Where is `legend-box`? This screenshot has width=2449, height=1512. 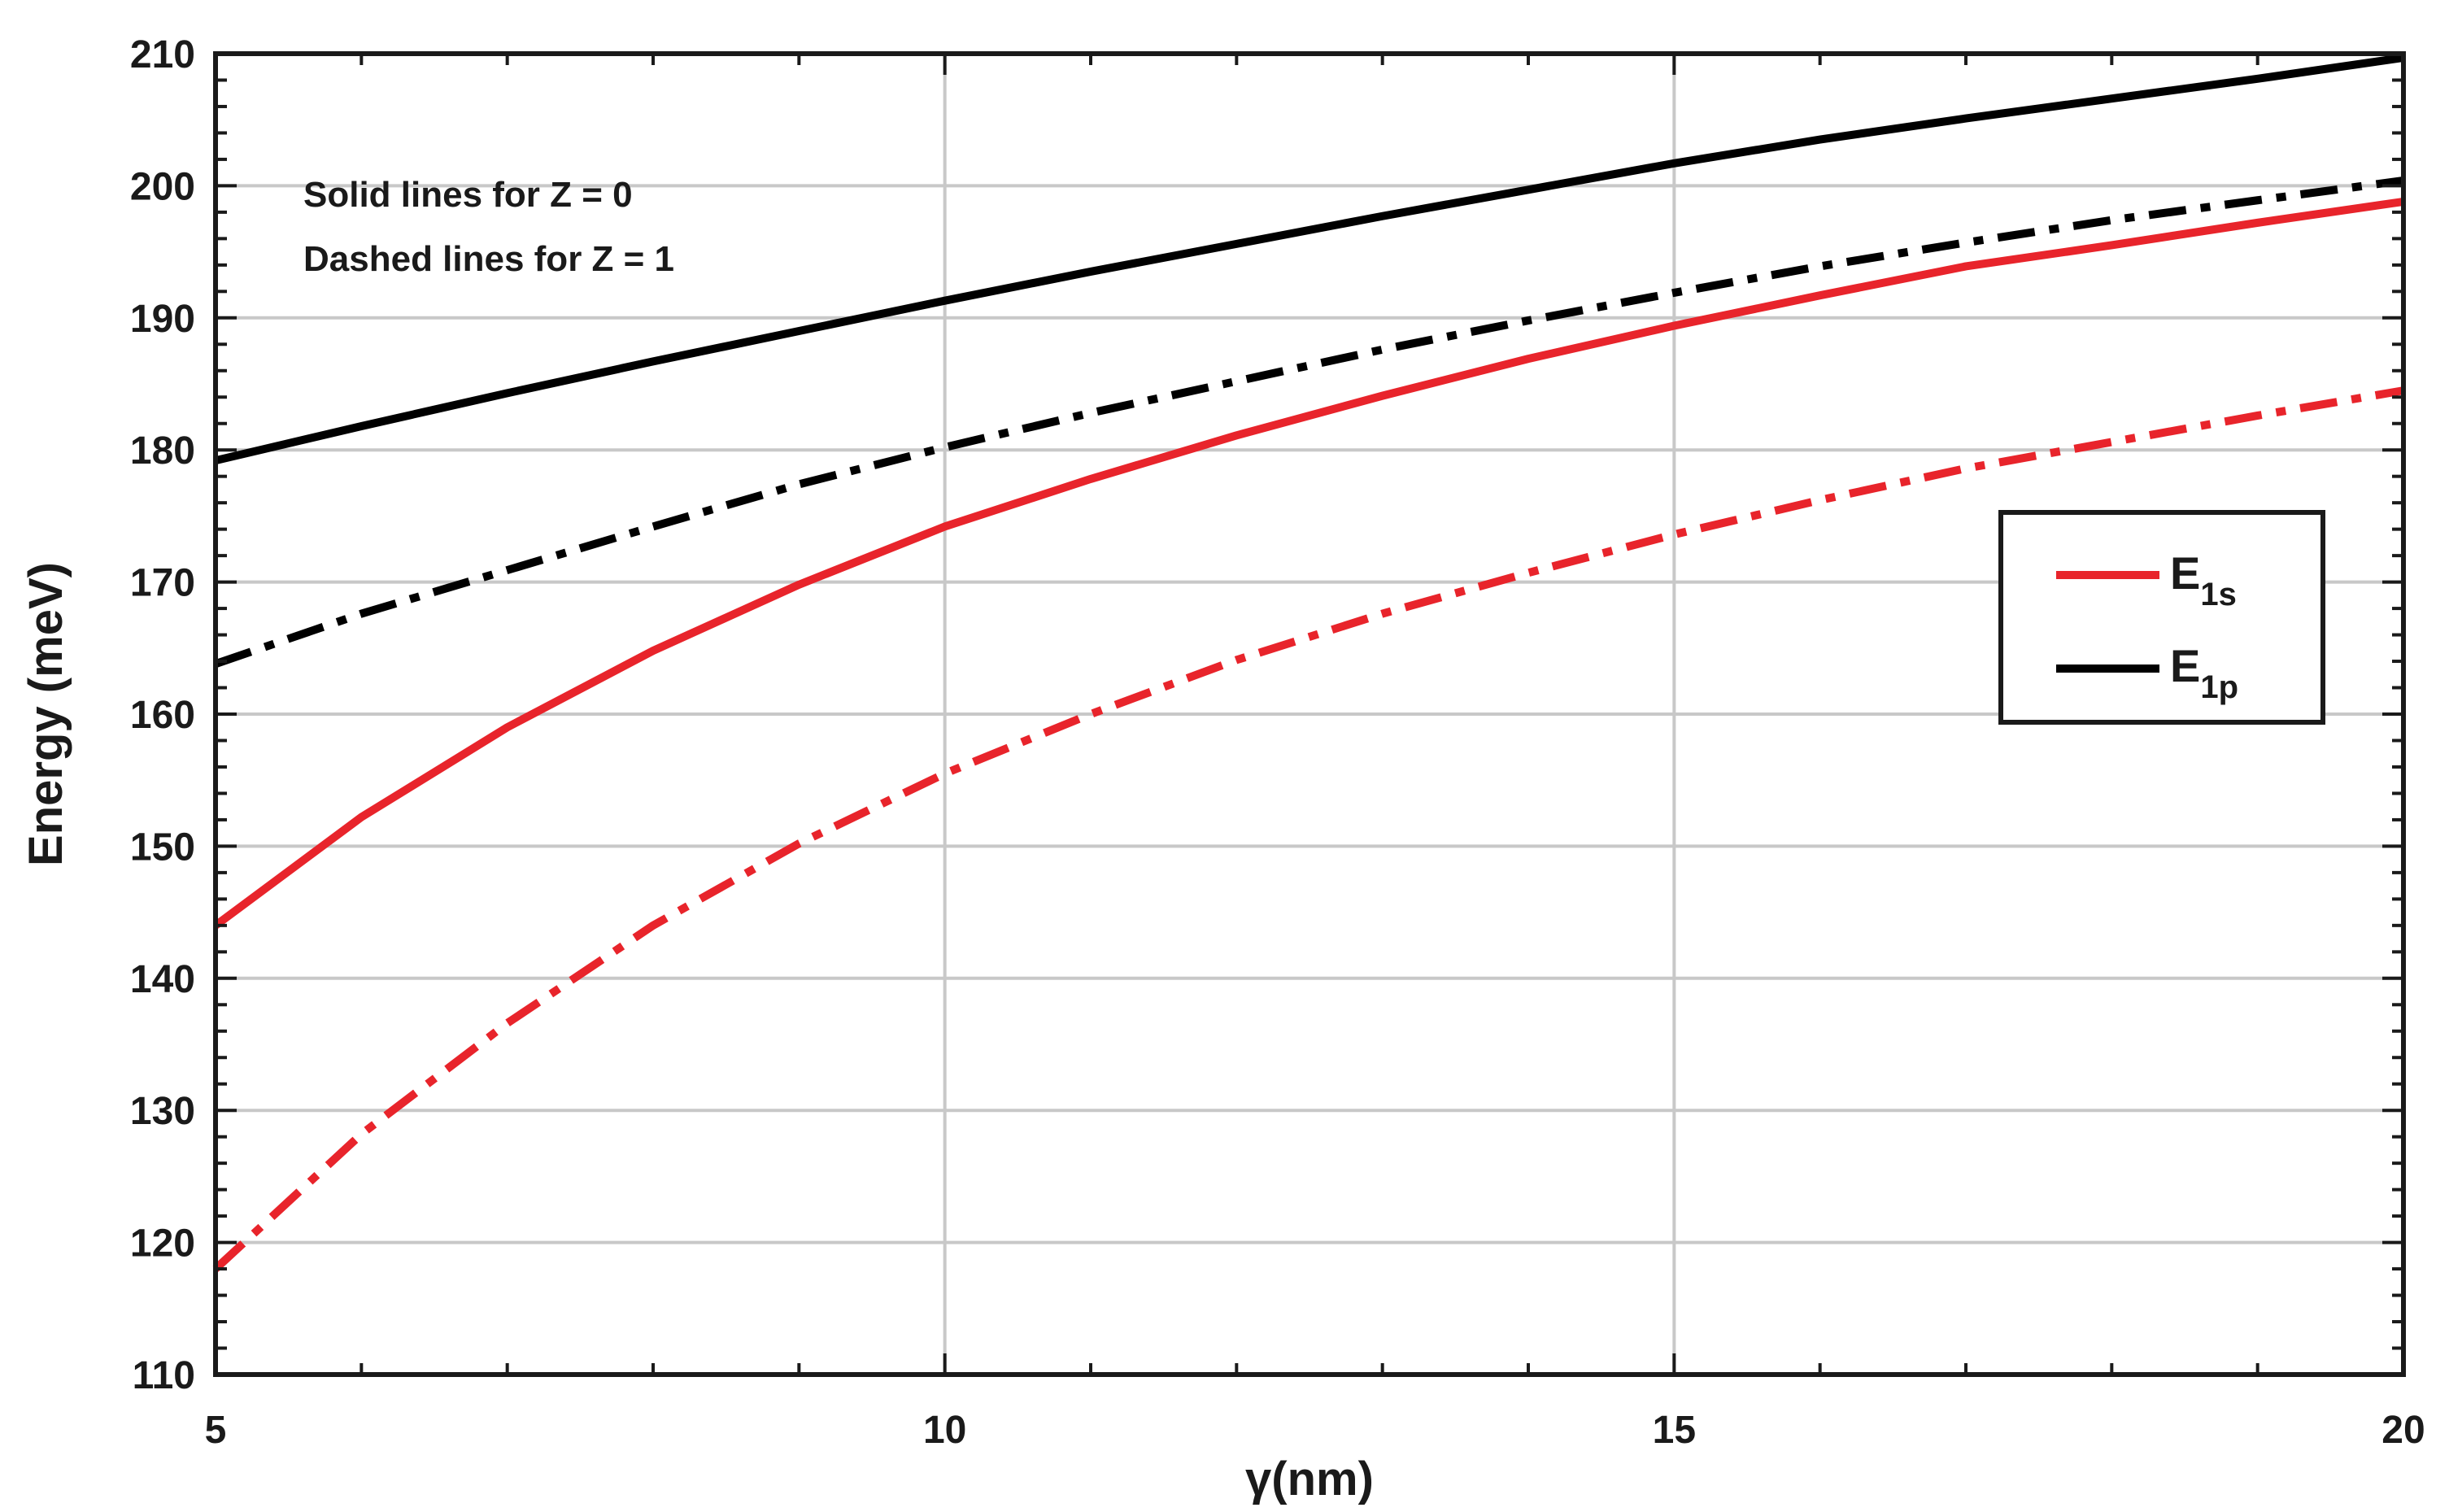
legend-box is located at coordinates (2161, 617).